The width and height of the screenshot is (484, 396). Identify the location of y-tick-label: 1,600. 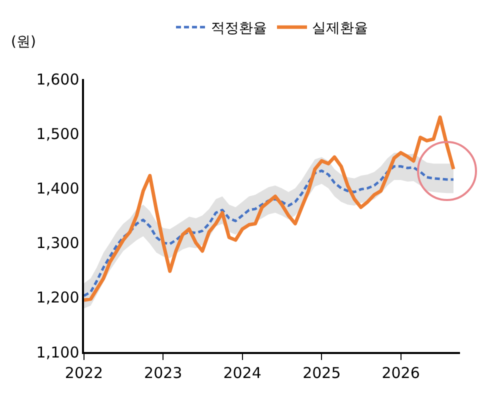
(58, 79).